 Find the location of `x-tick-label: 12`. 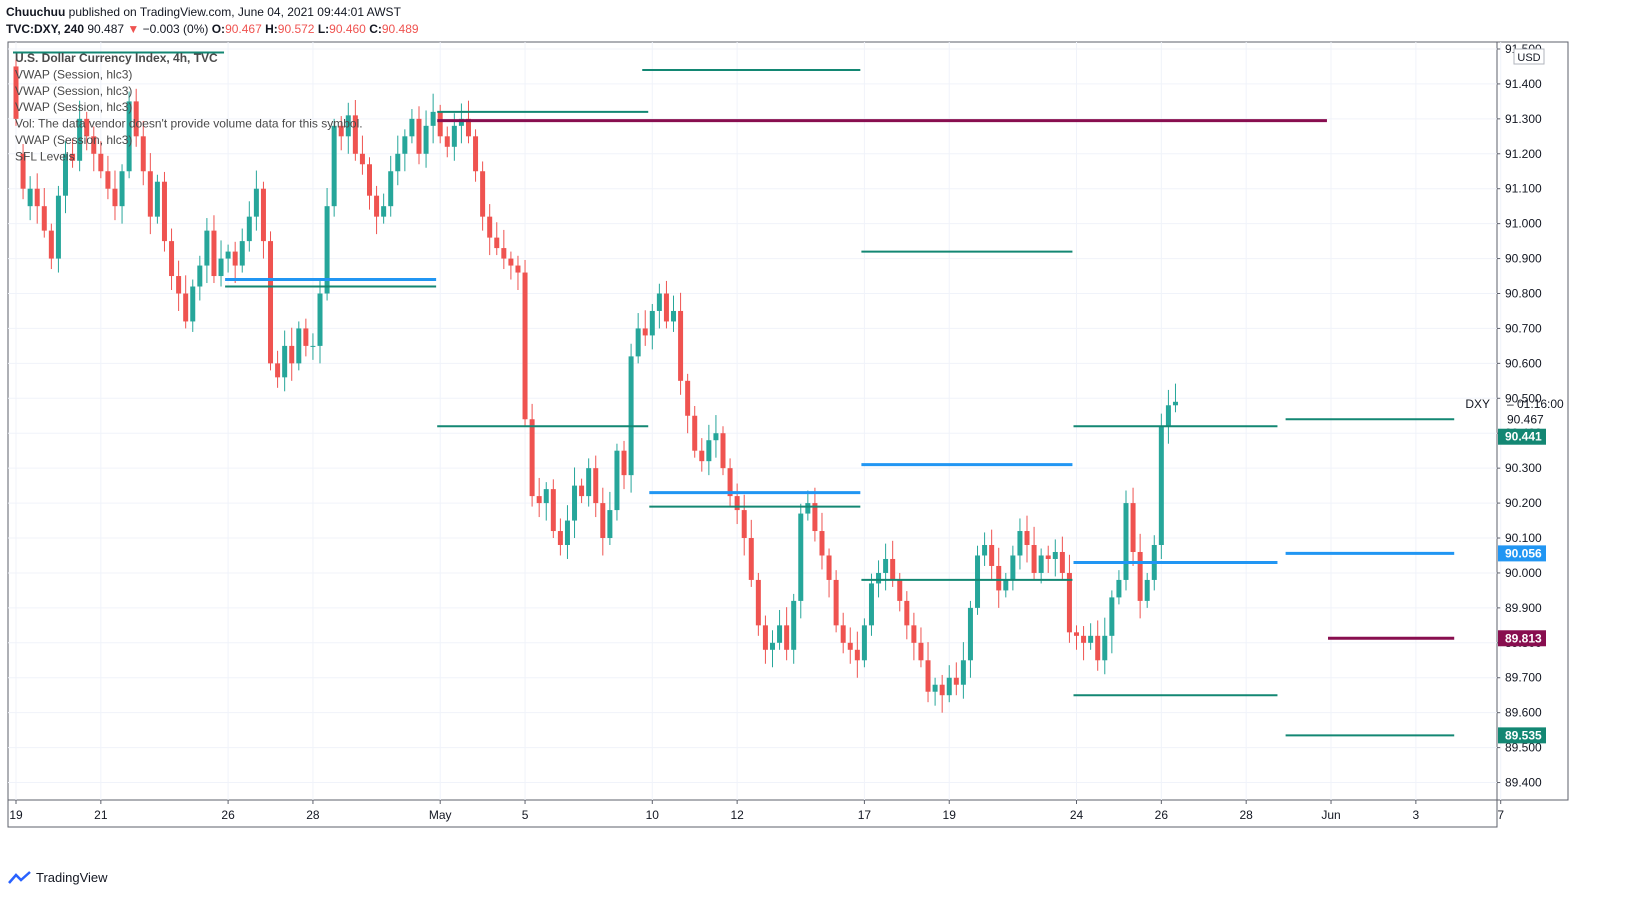

x-tick-label: 12 is located at coordinates (737, 815).